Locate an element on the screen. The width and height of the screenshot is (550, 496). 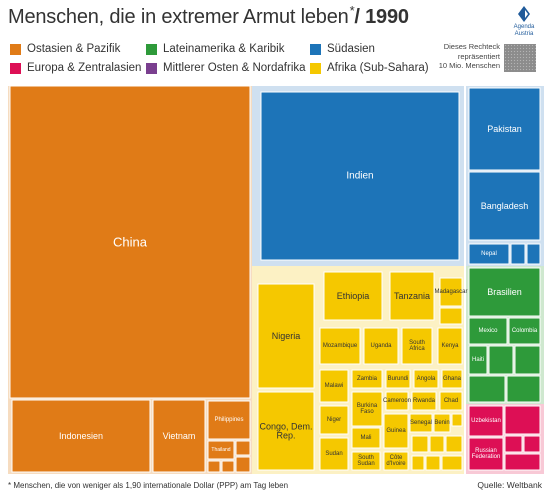
tile-label-c-te-d-ivoire: Côte is located at coordinates (396, 458).